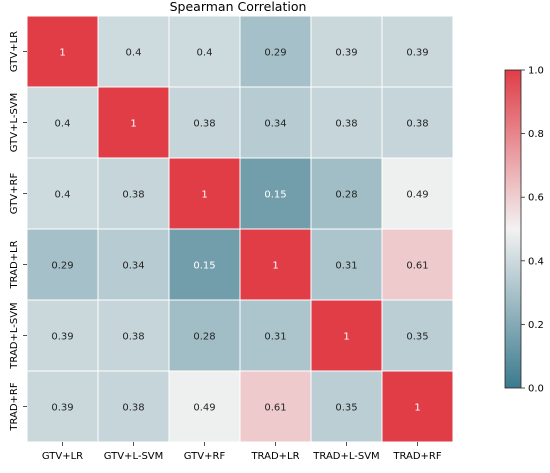 The width and height of the screenshot is (550, 473). Describe the element at coordinates (14, 335) in the screenshot. I see `y-tick-label: TRAD+L-SVM` at that location.